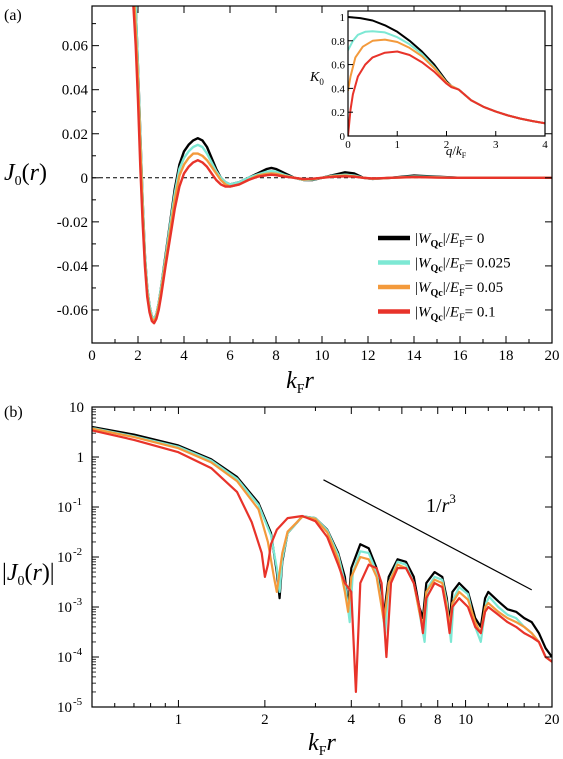 The height and width of the screenshot is (759, 563). I want to click on y-axis-label-b: |J0(r)|, so click(28, 574).